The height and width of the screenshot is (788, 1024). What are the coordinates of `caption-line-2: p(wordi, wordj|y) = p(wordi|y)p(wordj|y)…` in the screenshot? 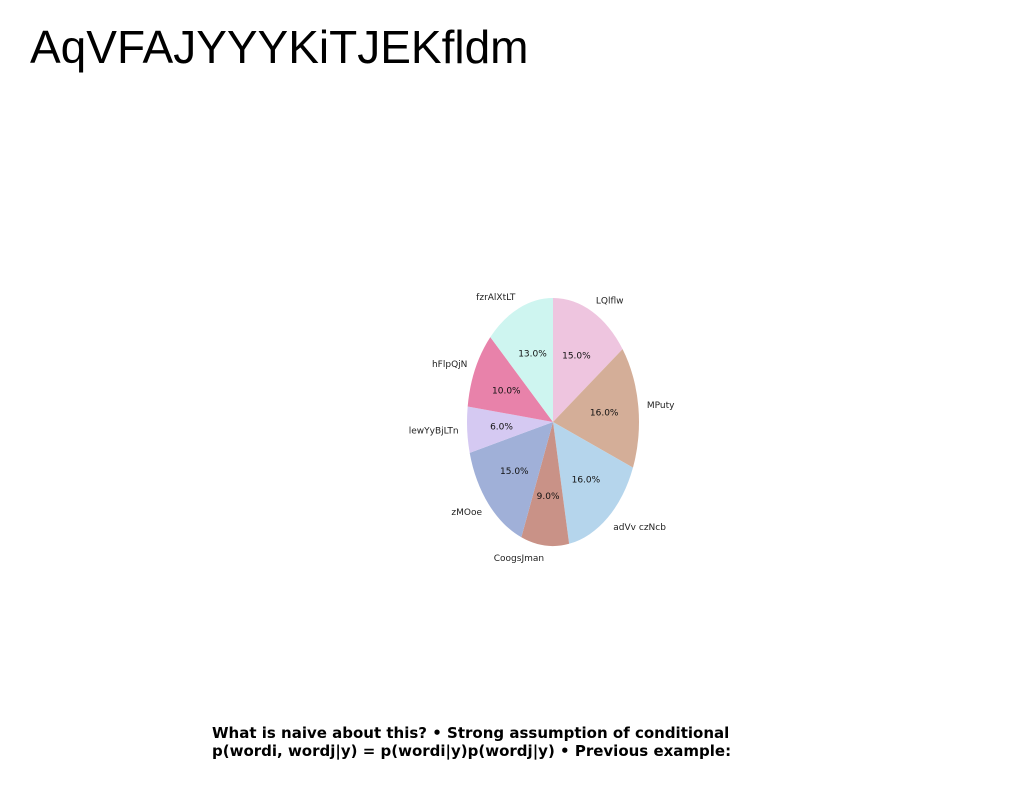 It's located at (472, 751).